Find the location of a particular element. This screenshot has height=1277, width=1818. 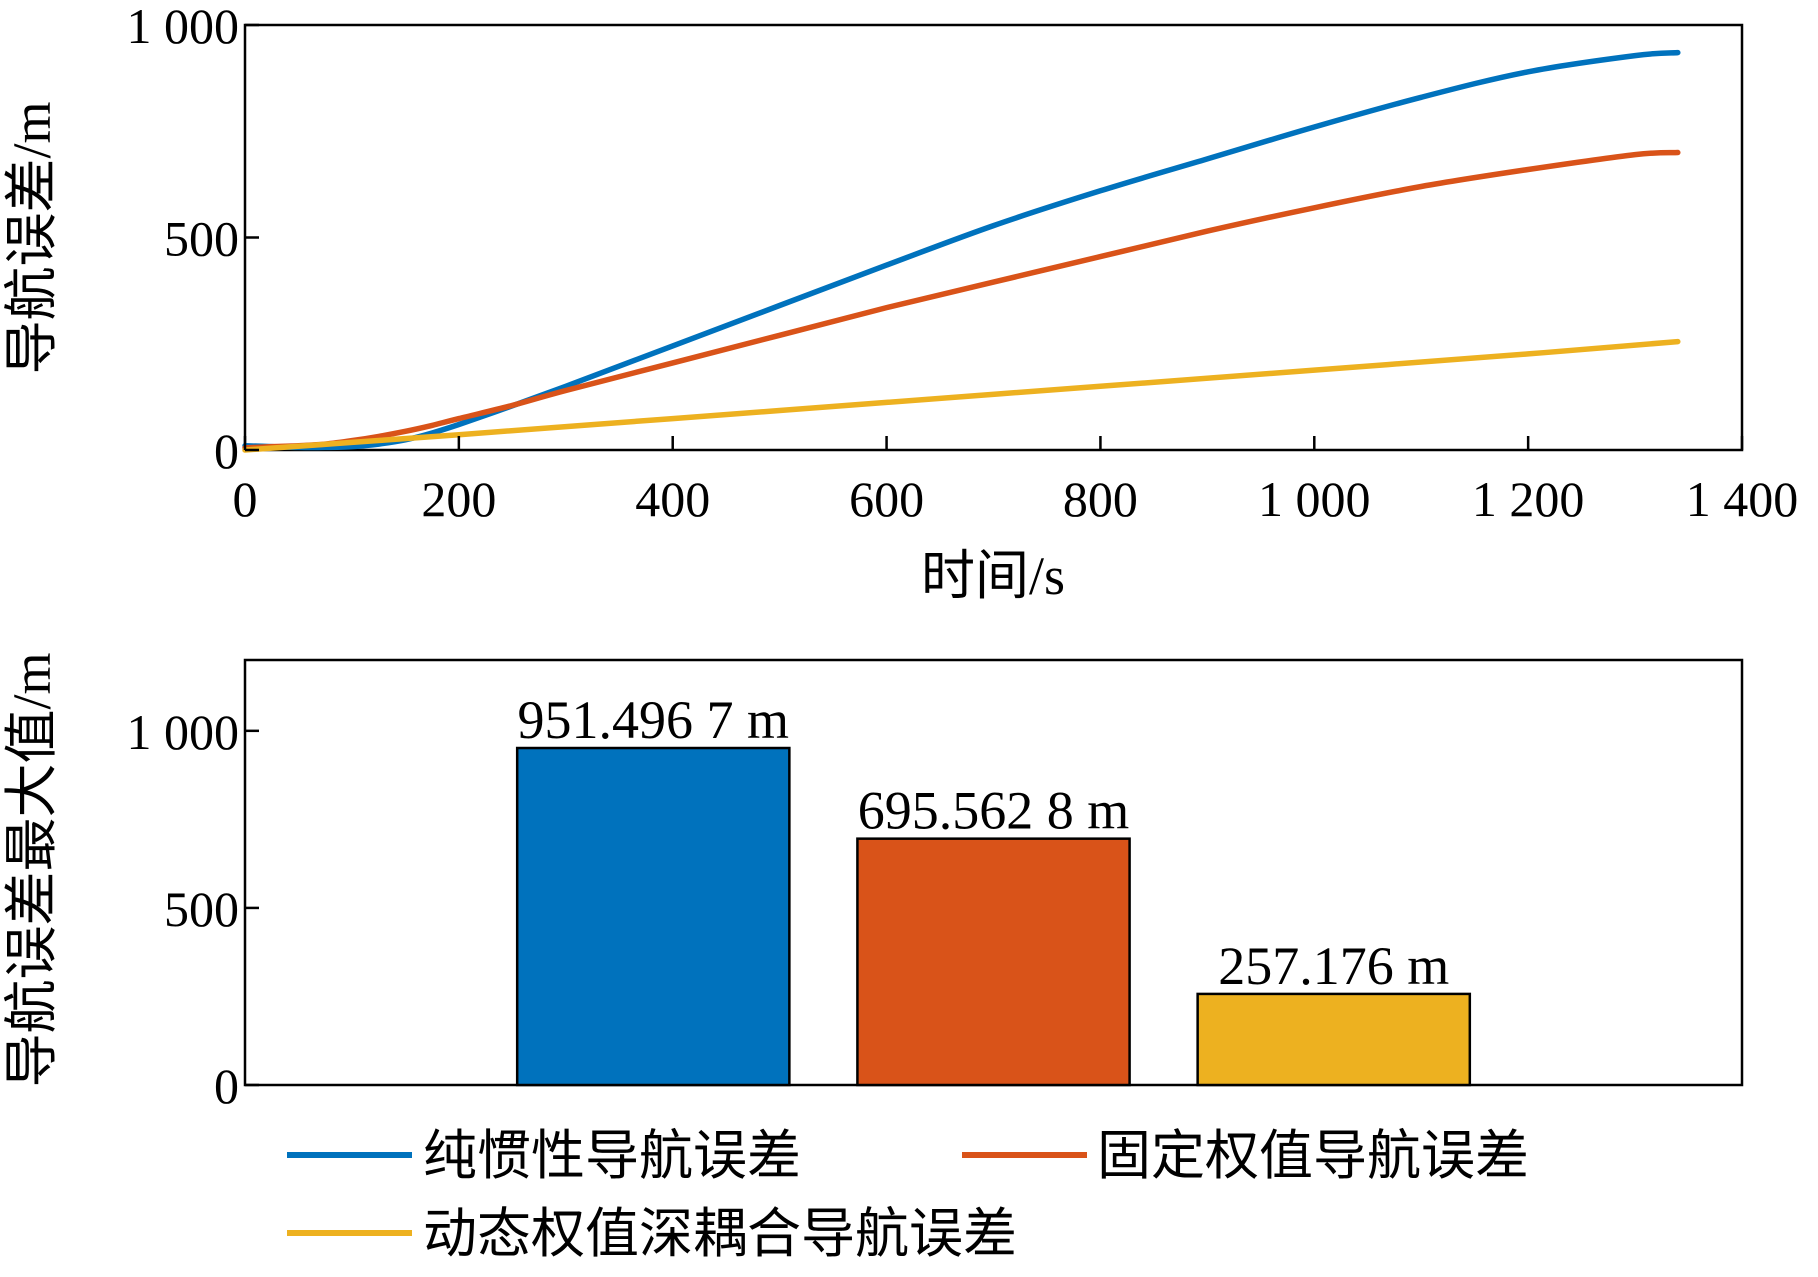

bar-value-label-inertial: 951.496 7 m is located at coordinates (654, 720).